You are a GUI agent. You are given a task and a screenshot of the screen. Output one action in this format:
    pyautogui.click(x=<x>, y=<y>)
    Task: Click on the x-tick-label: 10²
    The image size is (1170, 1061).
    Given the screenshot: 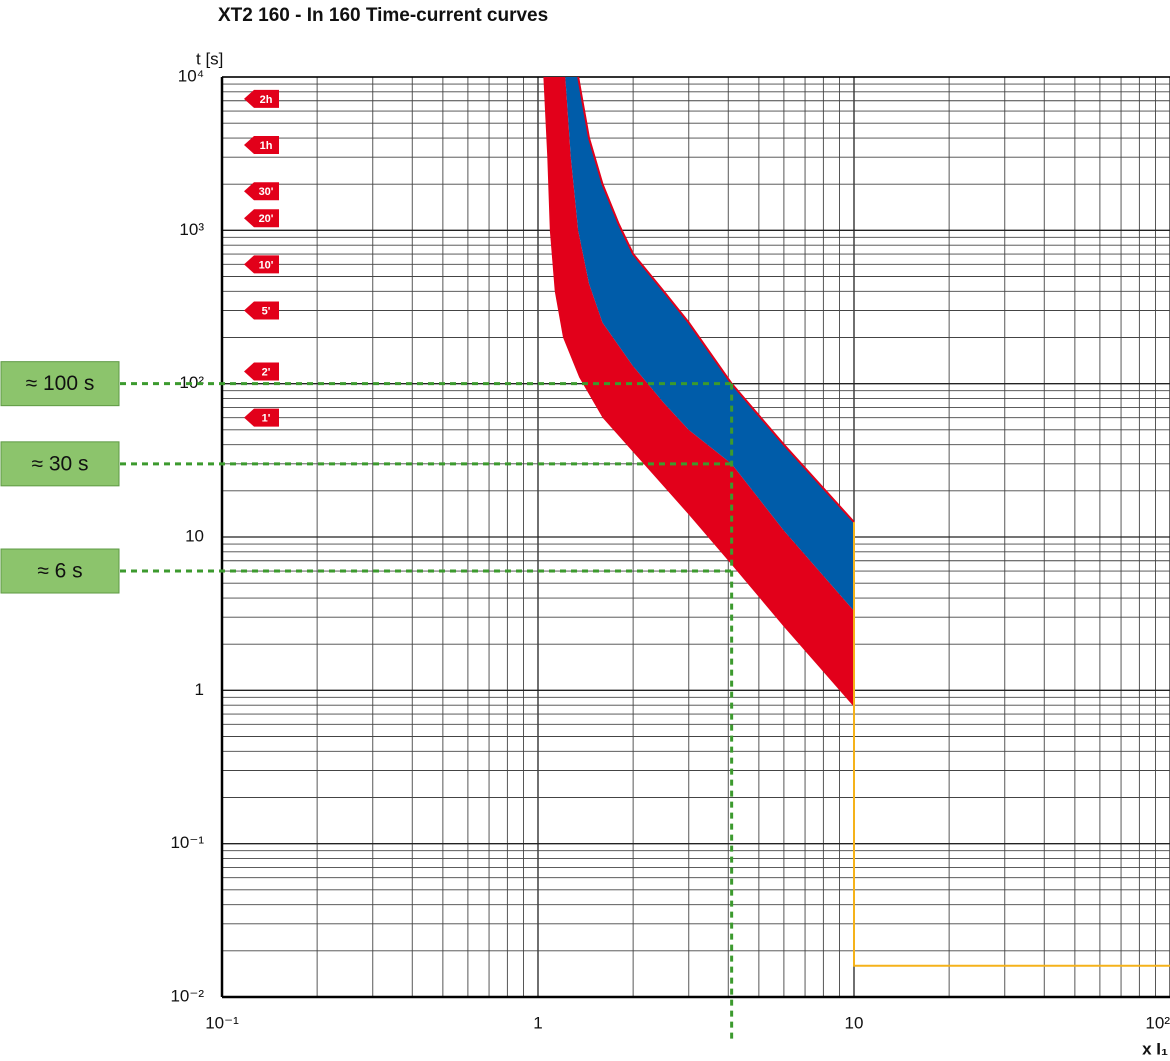 What is the action you would take?
    pyautogui.click(x=1157, y=1022)
    